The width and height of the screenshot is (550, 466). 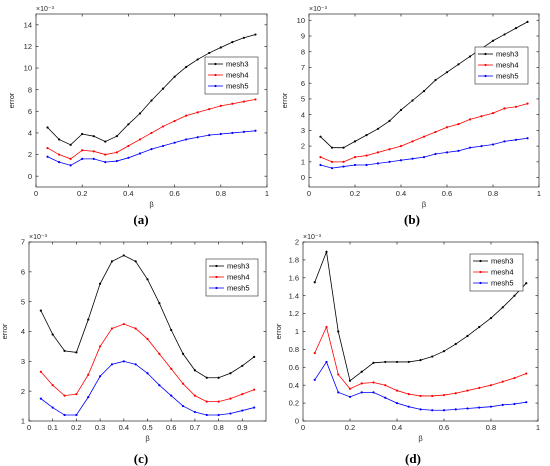 What do you see at coordinates (294, 367) in the screenshot?
I see `y-tick-label: 0.6` at bounding box center [294, 367].